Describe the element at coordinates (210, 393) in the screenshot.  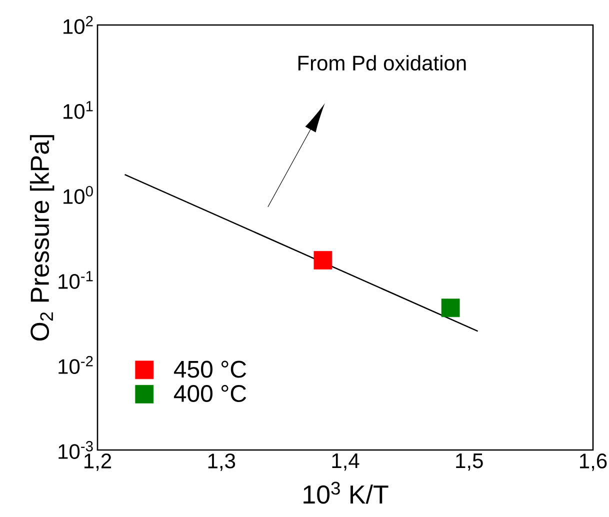
I see `legend-label: 400 °C` at that location.